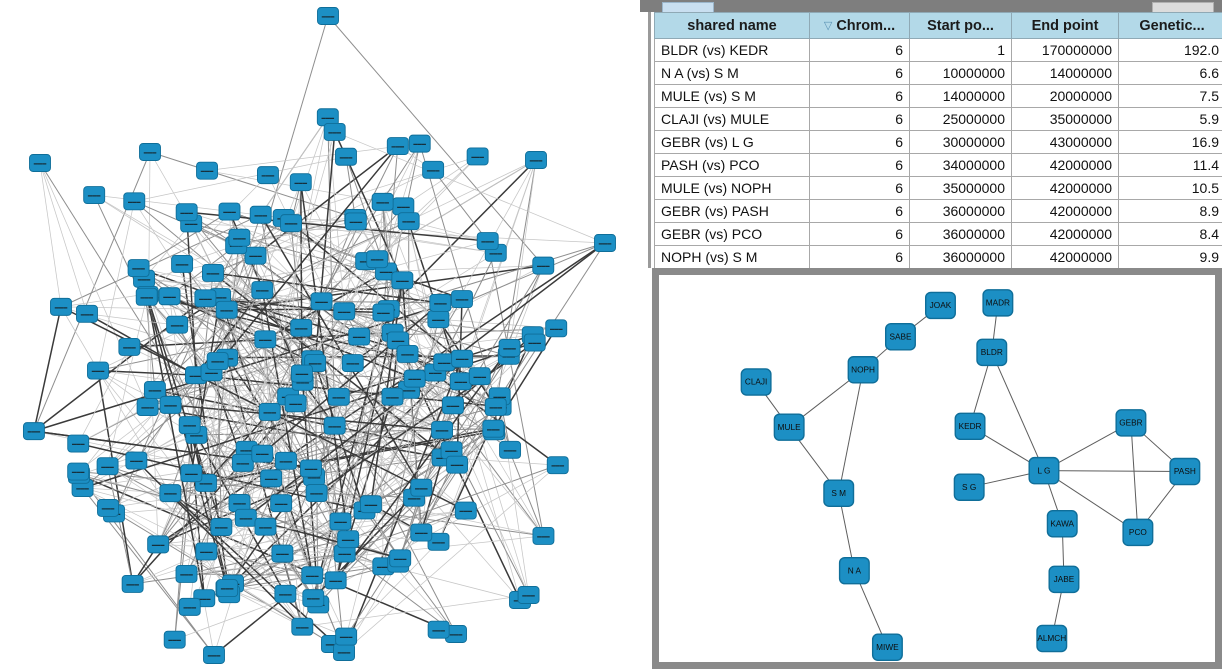  What do you see at coordinates (1065, 234) in the screenshot?
I see `cell-end_point: 42000000` at bounding box center [1065, 234].